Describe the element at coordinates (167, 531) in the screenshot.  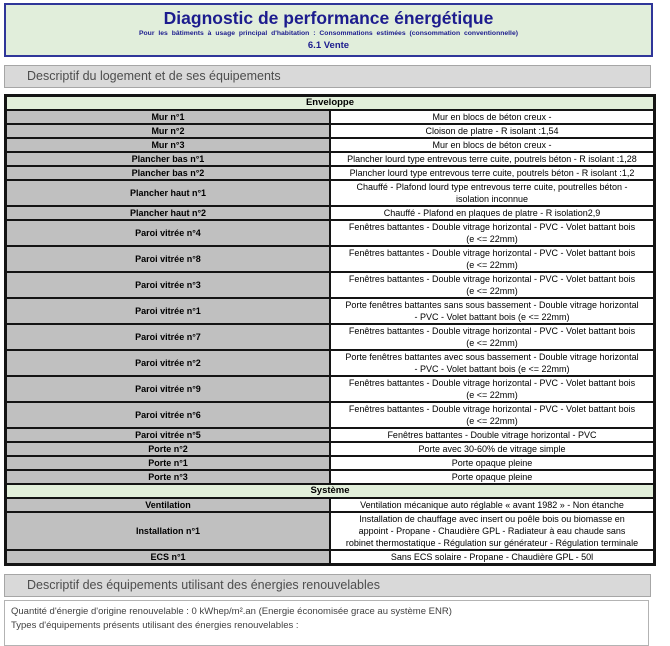
I see `row-label: Installation n°1` at that location.